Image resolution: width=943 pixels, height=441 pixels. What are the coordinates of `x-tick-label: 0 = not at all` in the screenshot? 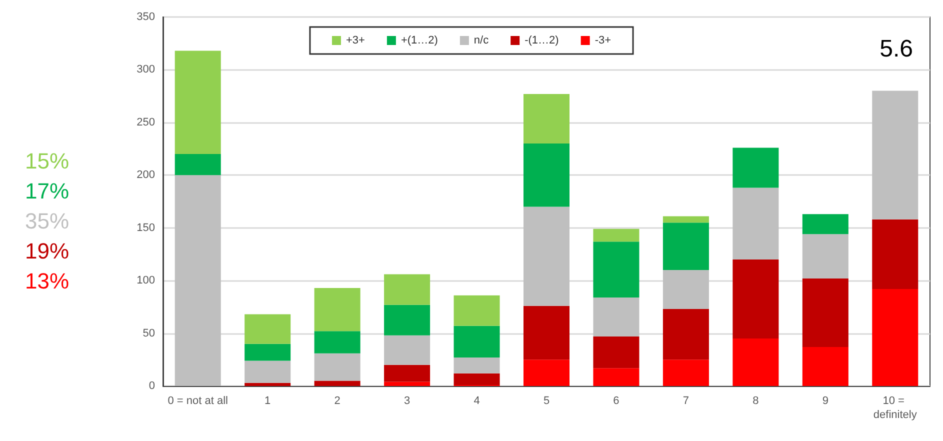 It's located at (198, 401).